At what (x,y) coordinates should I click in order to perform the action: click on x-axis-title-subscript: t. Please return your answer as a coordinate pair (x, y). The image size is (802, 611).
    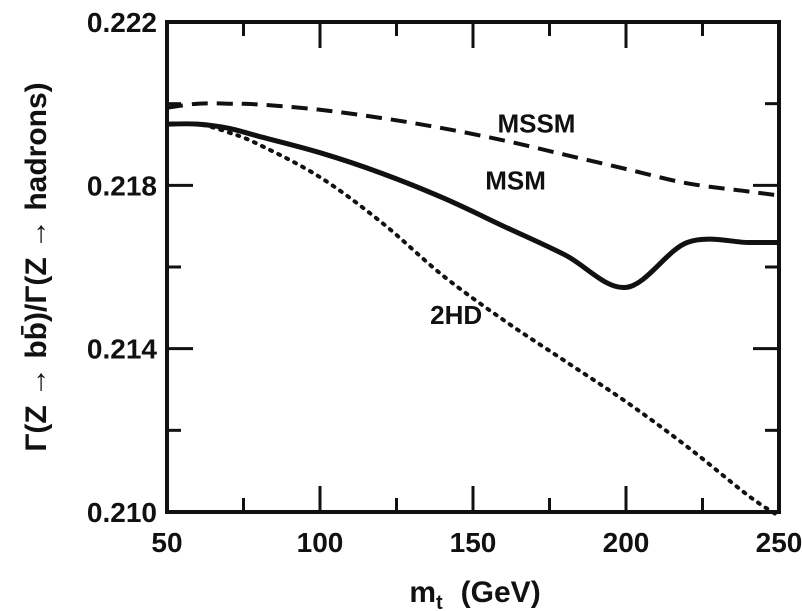
    Looking at the image, I should click on (439, 601).